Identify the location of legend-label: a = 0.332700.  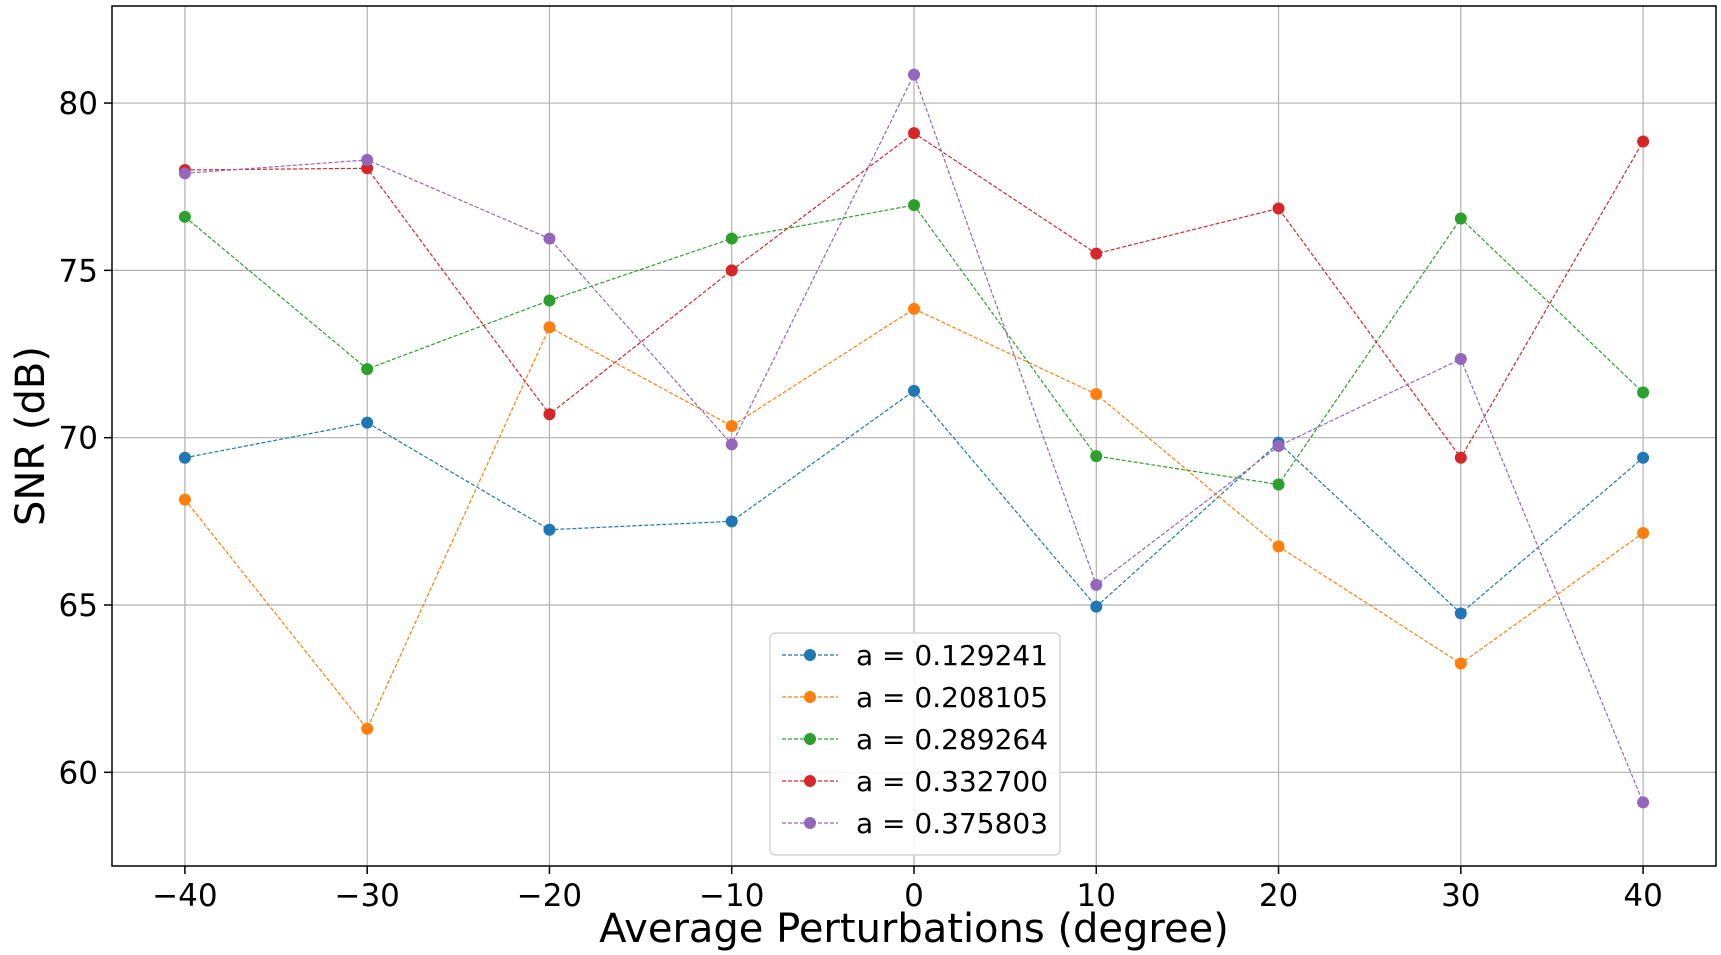
(952, 781).